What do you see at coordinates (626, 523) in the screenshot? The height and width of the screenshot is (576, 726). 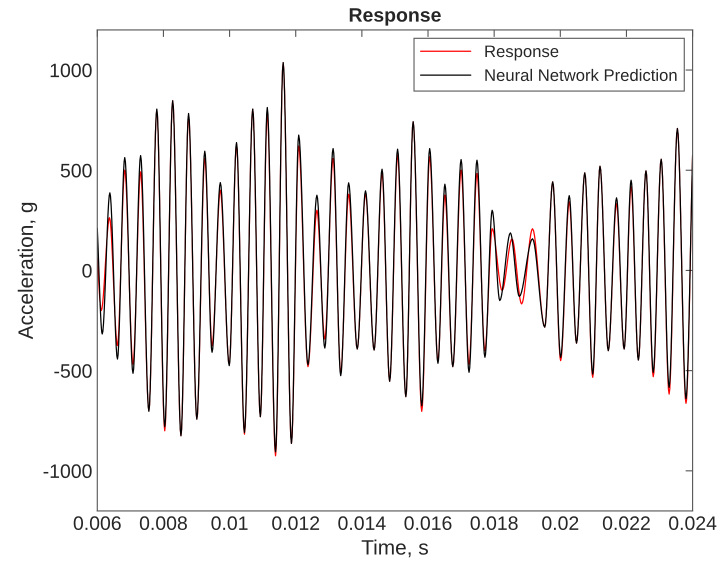 I see `x-tick-label: 0.022` at bounding box center [626, 523].